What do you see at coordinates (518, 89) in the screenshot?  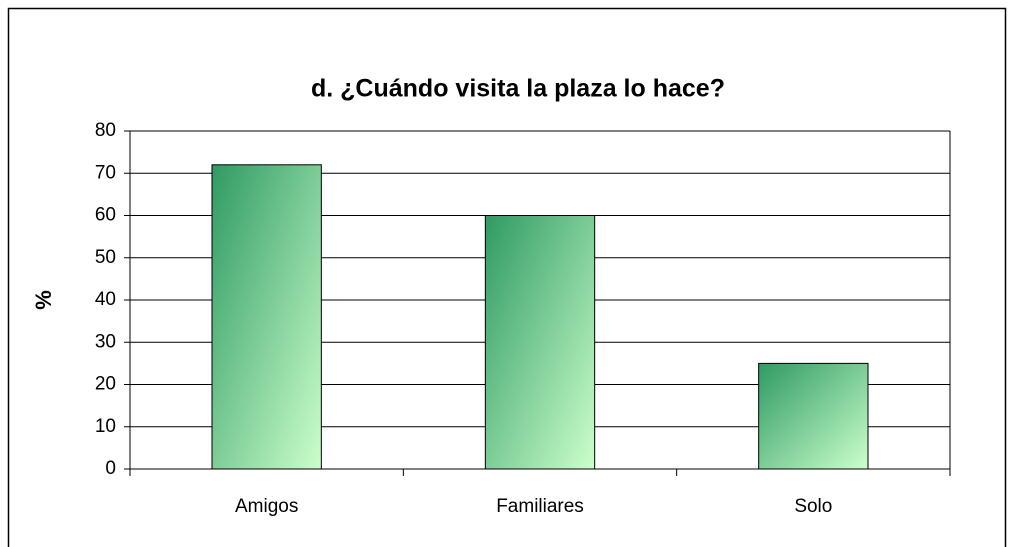 I see `chart-title: d. ¿Cuándo visita la plaza lo hace?` at bounding box center [518, 89].